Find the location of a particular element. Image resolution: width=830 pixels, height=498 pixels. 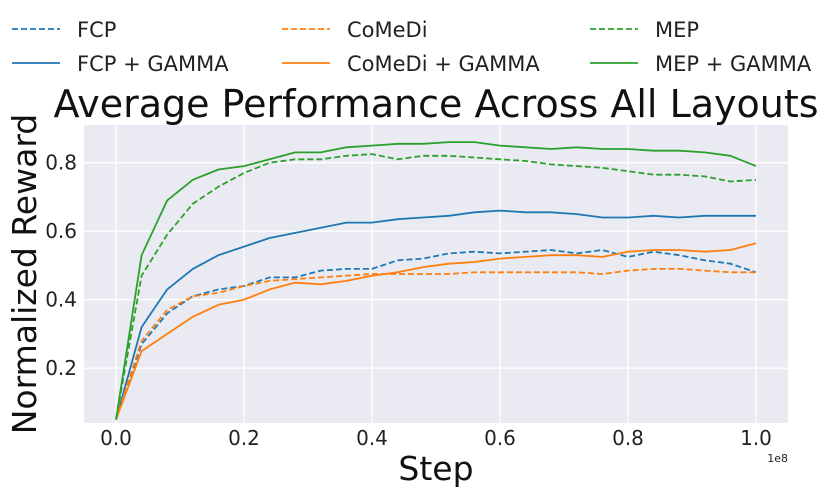

y-tick-label: 0.4 is located at coordinates (61, 300).